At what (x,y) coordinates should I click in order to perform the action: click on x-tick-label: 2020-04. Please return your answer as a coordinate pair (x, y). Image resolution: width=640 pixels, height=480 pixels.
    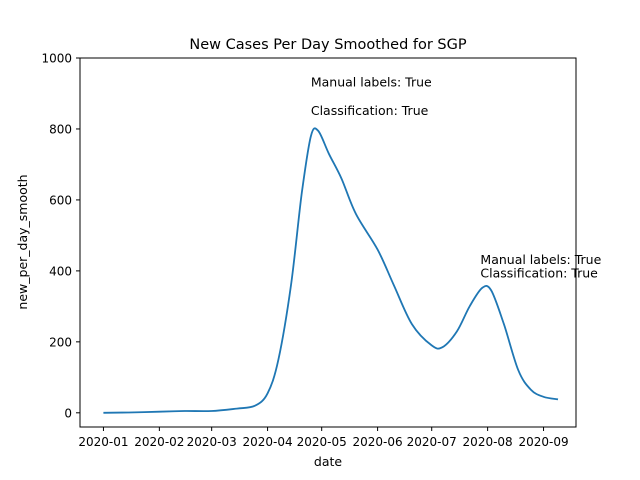
    Looking at the image, I should click on (268, 442).